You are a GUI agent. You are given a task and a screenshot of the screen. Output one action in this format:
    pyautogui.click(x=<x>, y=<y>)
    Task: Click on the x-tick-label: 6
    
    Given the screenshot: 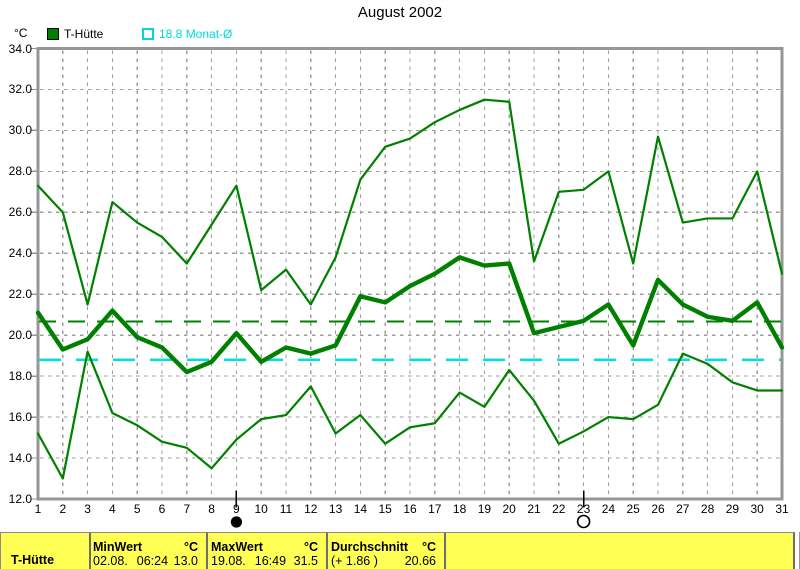 What is the action you would take?
    pyautogui.click(x=162, y=509)
    